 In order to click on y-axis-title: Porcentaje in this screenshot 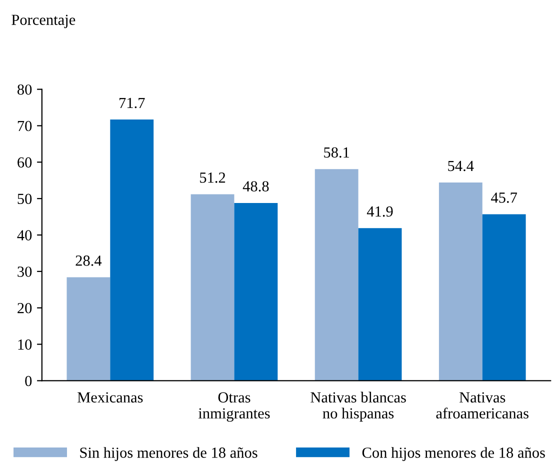, I will do `click(44, 21)`.